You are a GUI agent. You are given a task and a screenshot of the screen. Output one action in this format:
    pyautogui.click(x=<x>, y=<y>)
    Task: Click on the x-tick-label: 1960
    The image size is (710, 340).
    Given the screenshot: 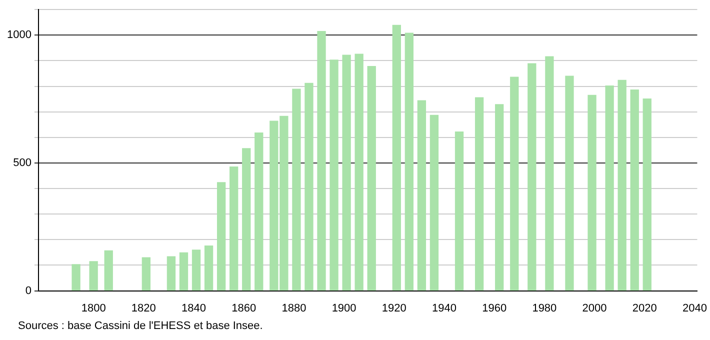 What is the action you would take?
    pyautogui.click(x=494, y=308)
    